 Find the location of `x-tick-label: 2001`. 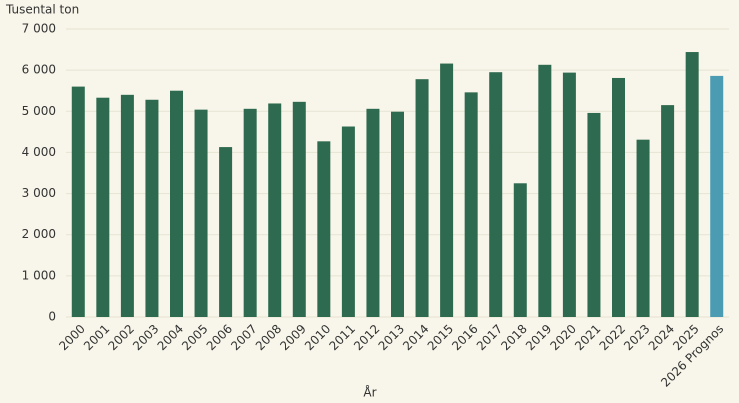

x-tick-label: 2001 is located at coordinates (96, 337).